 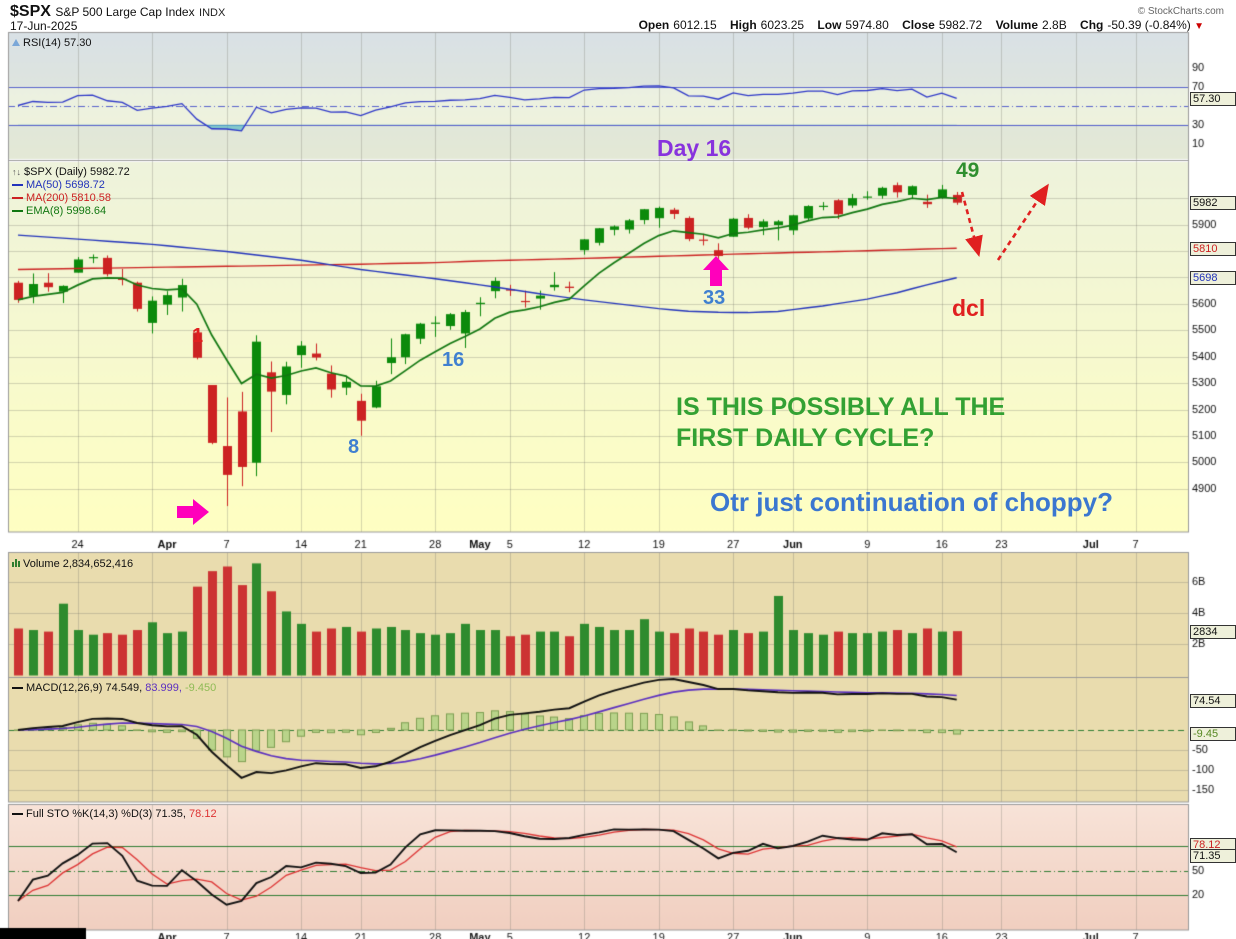 I want to click on volume-label: Volume, so click(x=1017, y=25).